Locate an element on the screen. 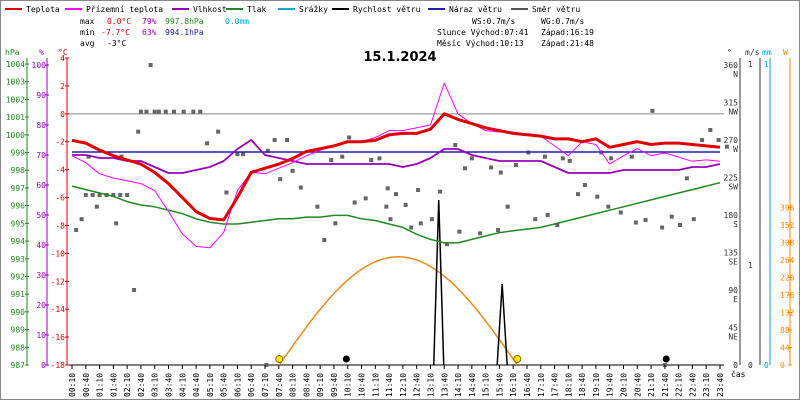  stats-max-label: max is located at coordinates (87, 21).